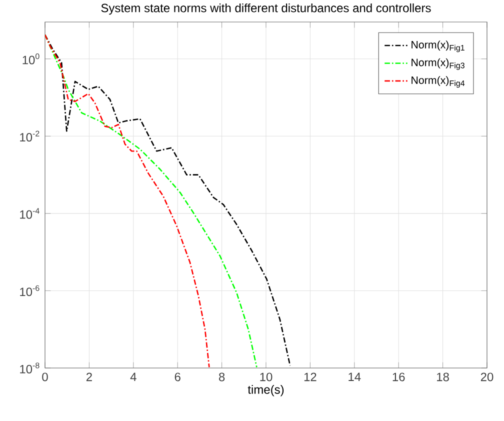  Describe the element at coordinates (354, 376) in the screenshot. I see `x-tick-label: 14` at that location.